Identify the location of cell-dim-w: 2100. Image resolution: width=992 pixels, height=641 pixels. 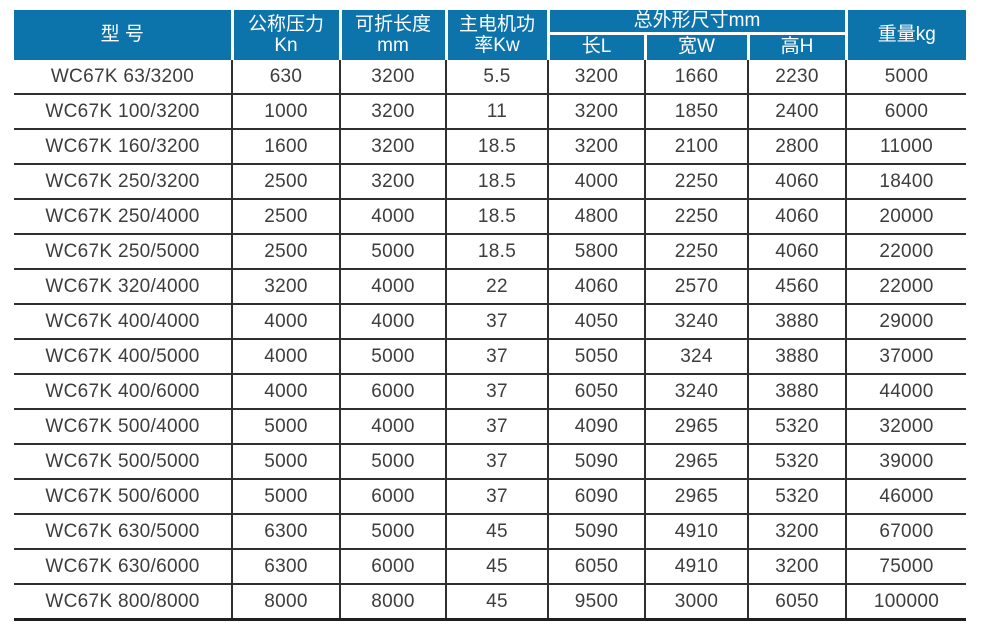
(697, 147).